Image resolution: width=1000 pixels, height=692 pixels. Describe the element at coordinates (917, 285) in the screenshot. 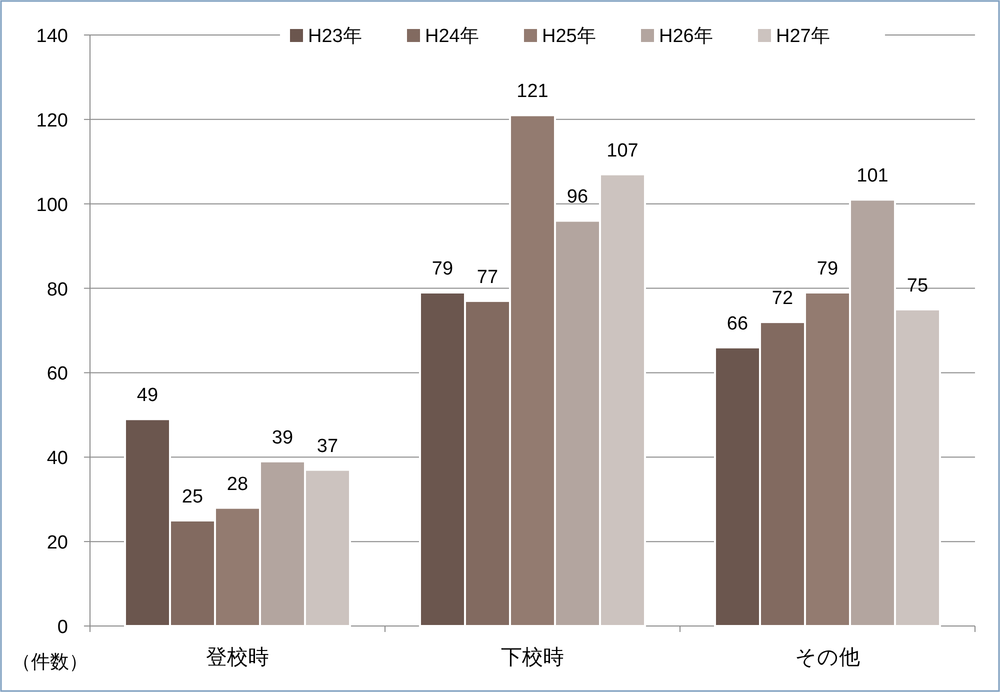

I see `data-label: 75` at that location.